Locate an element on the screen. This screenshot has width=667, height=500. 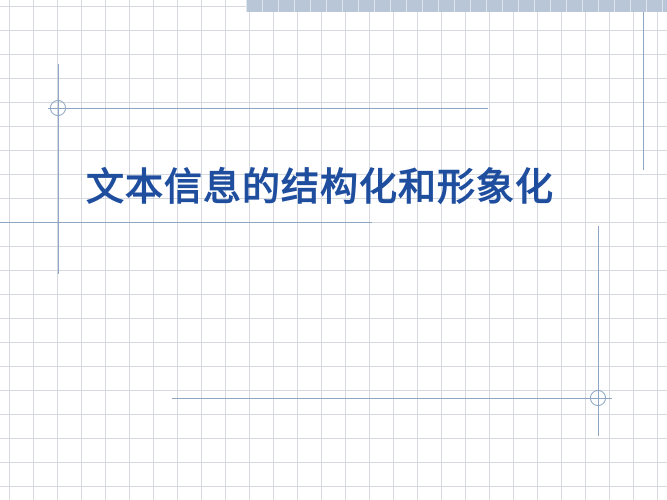
decor-circle-bottom is located at coordinates (598, 398).